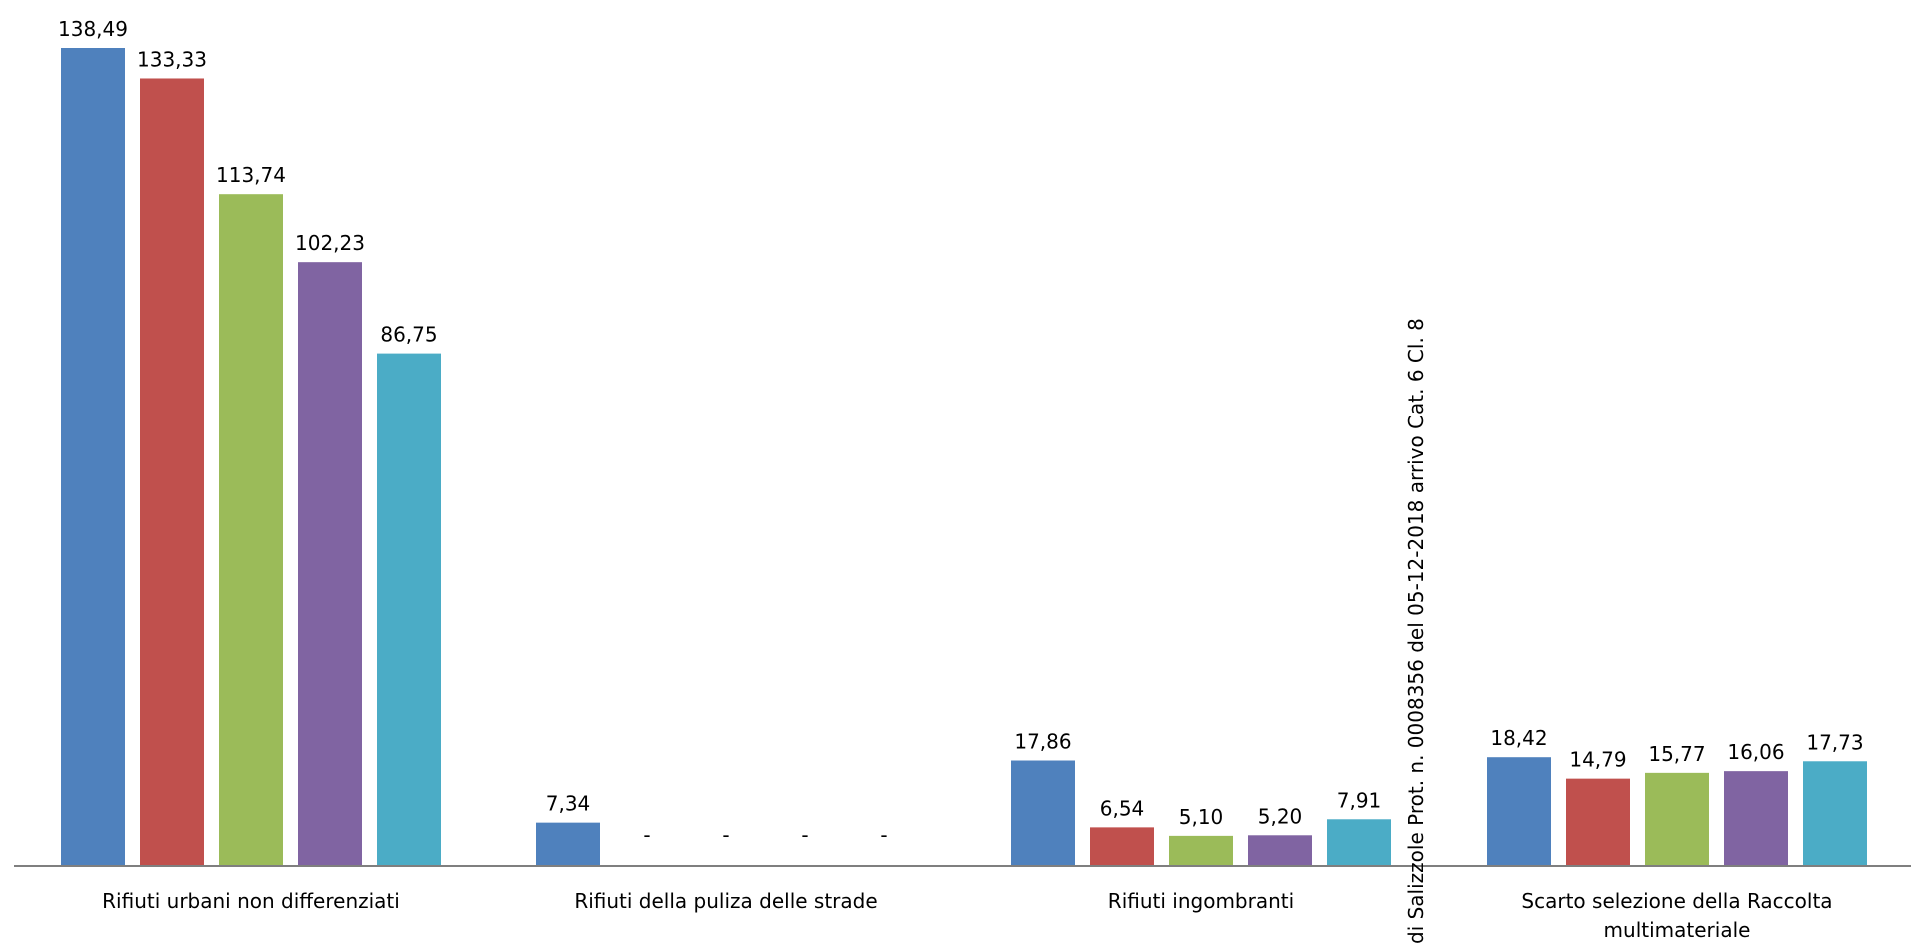 The image size is (1911, 949). I want to click on data-label: 14,79, so click(1597, 760).